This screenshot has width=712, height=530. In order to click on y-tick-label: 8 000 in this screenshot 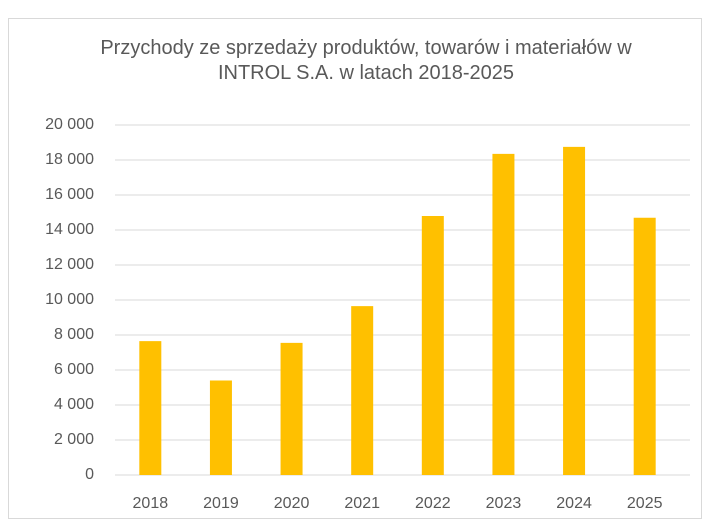, I will do `click(74, 334)`.